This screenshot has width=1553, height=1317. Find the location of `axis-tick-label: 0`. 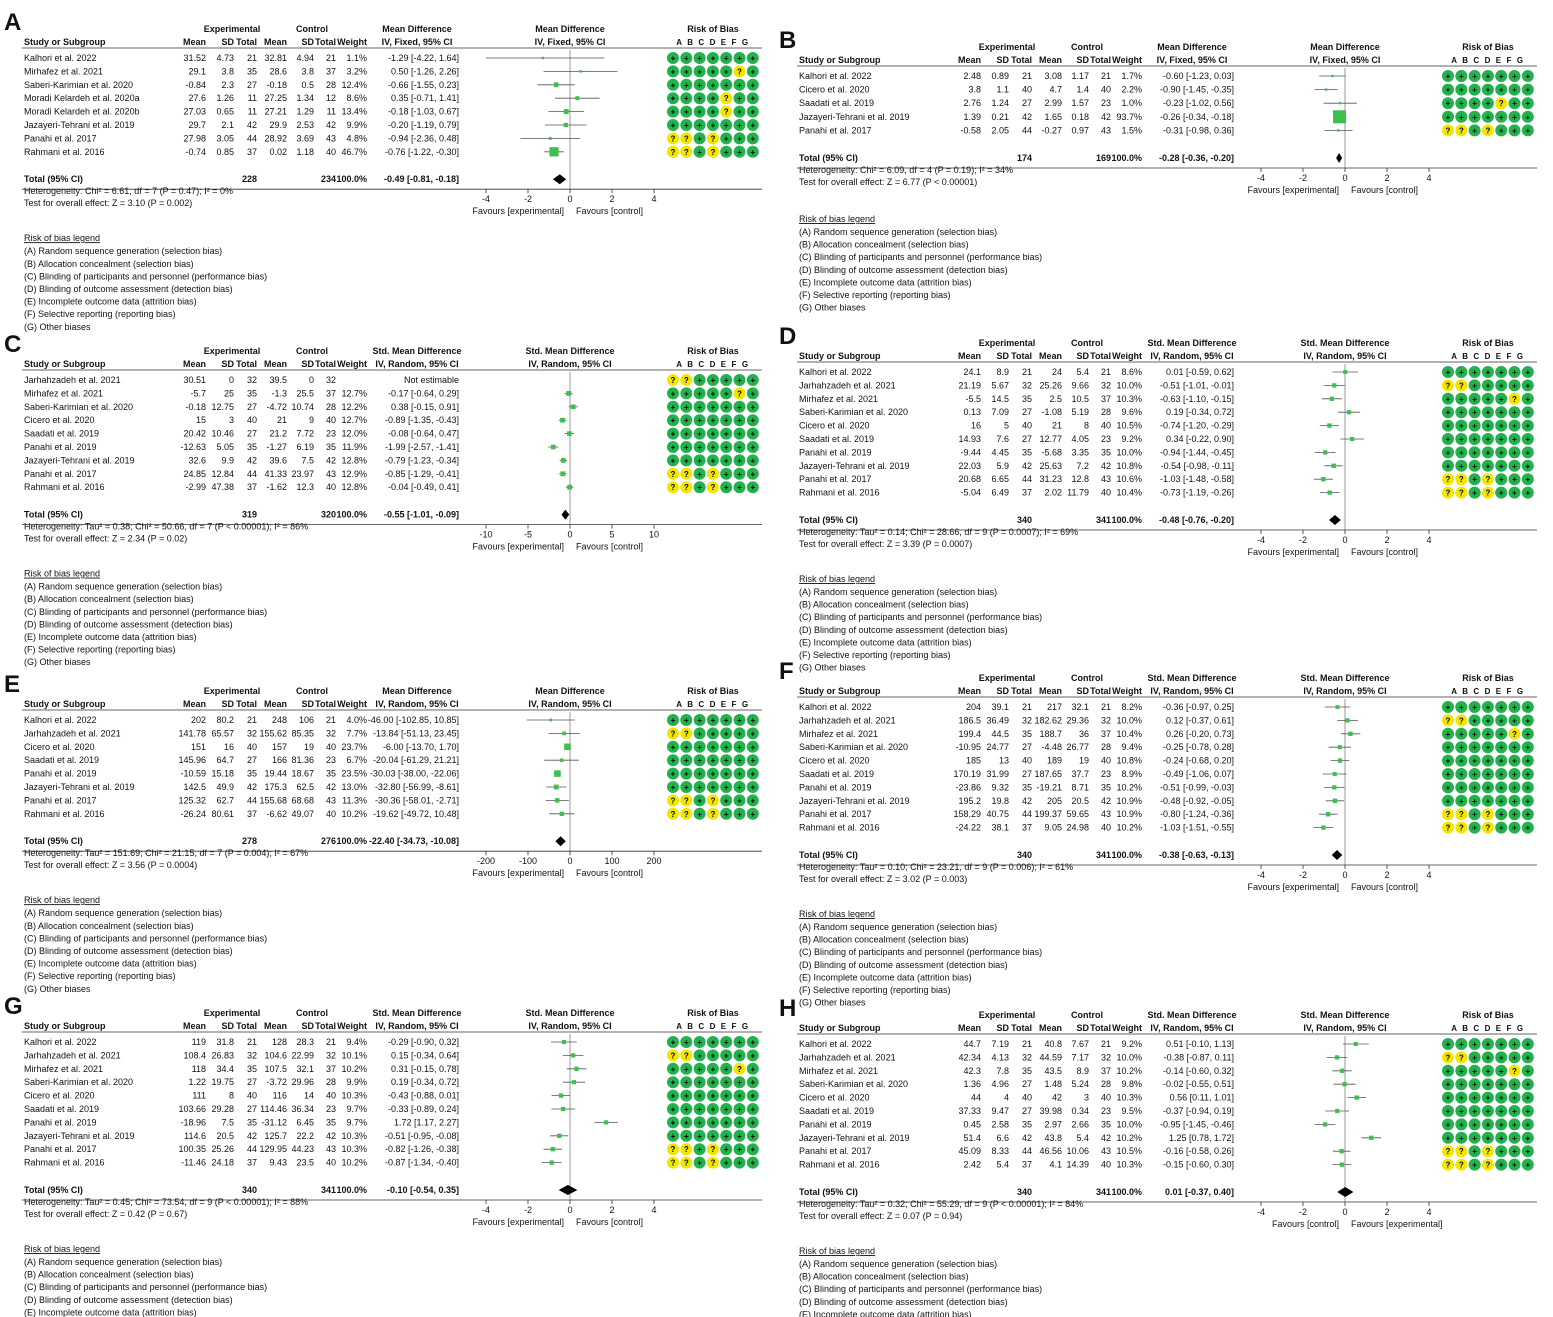

axis-tick-label: 0 is located at coordinates (569, 861).